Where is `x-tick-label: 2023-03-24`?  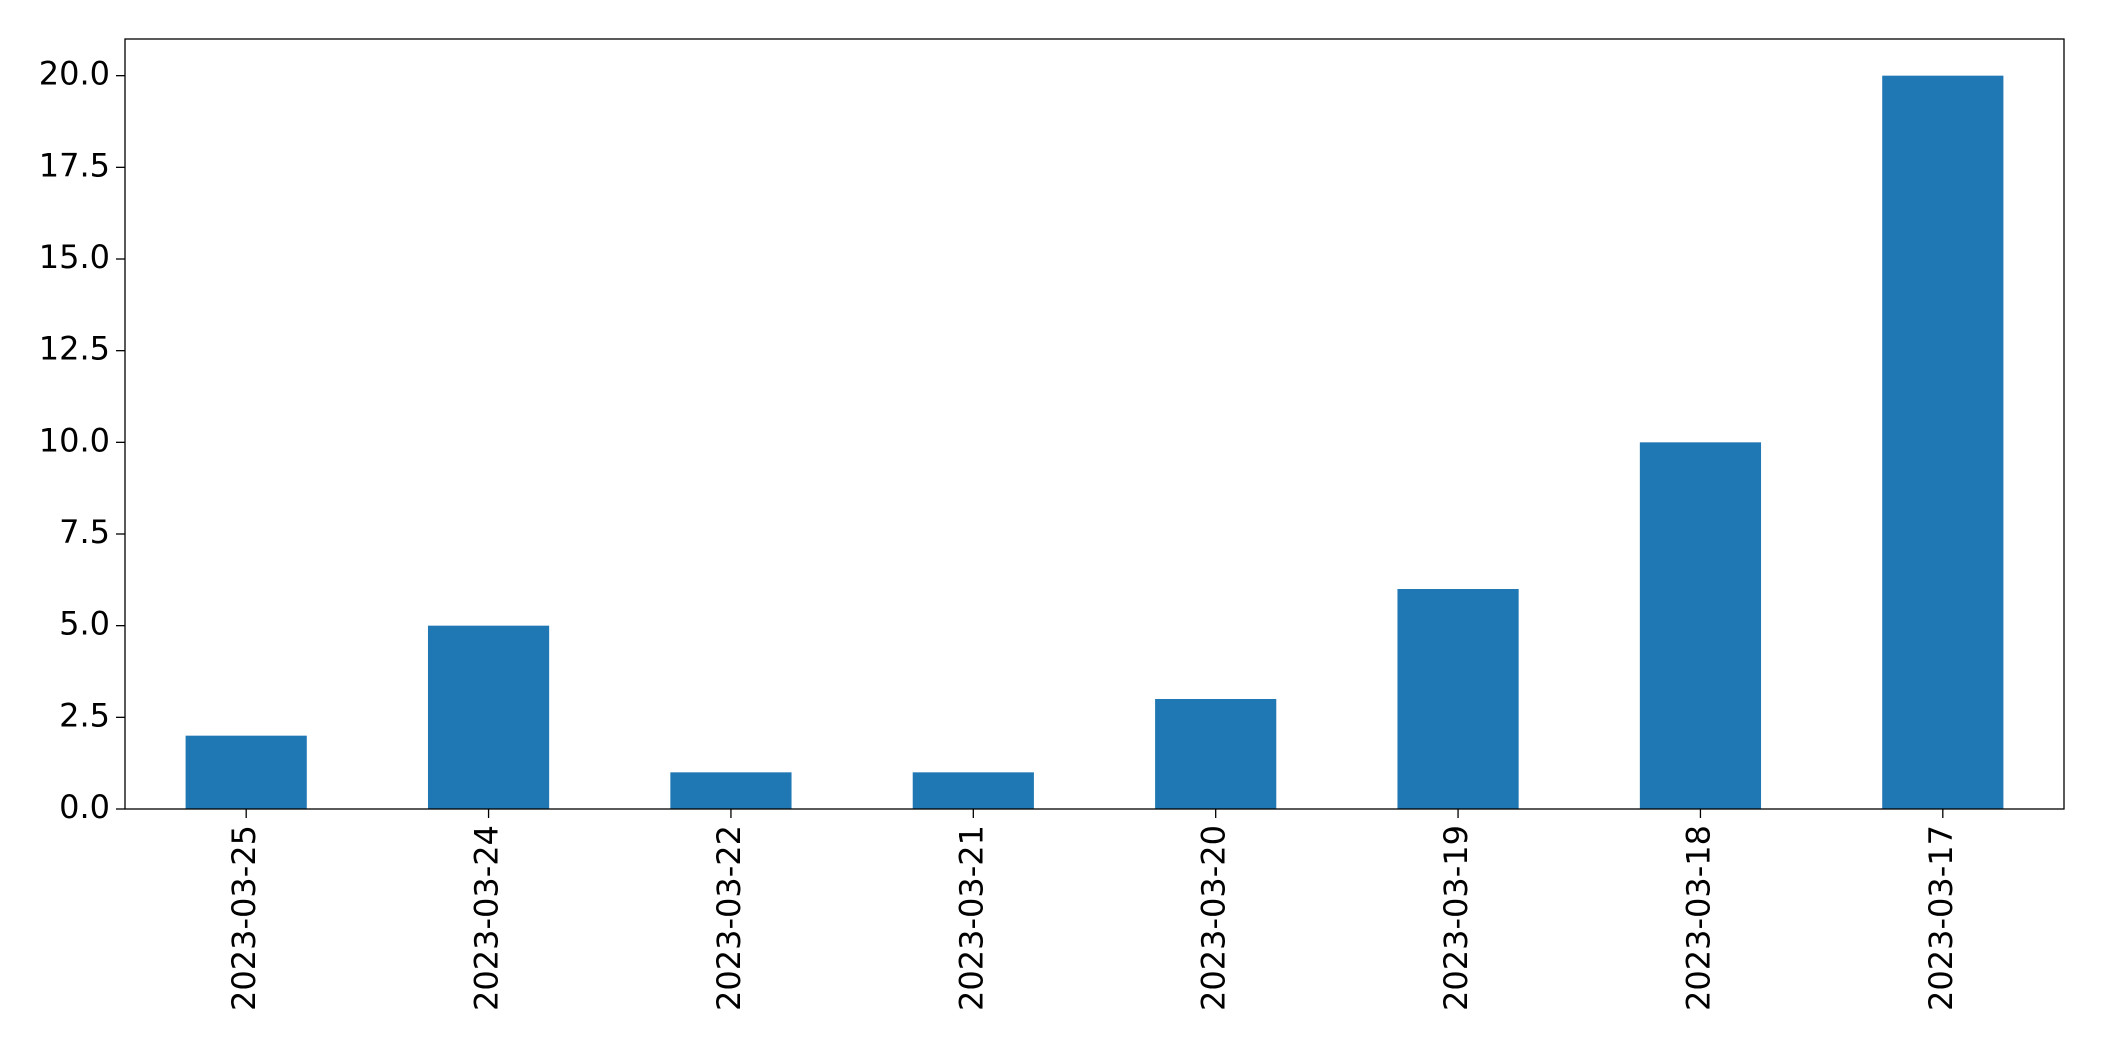
x-tick-label: 2023-03-24 is located at coordinates (487, 918).